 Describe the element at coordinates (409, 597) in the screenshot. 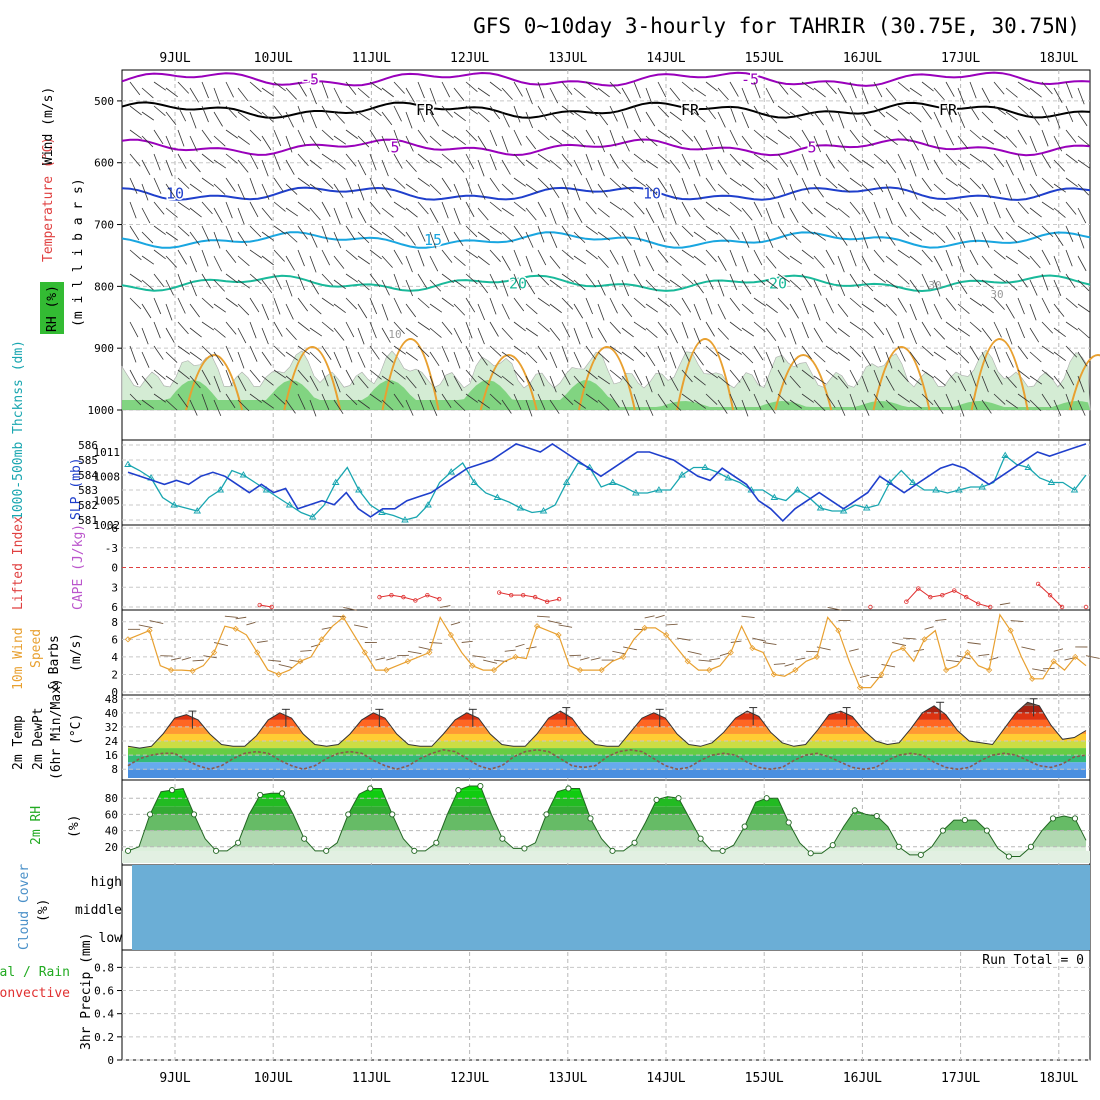

I see `li-line` at that location.